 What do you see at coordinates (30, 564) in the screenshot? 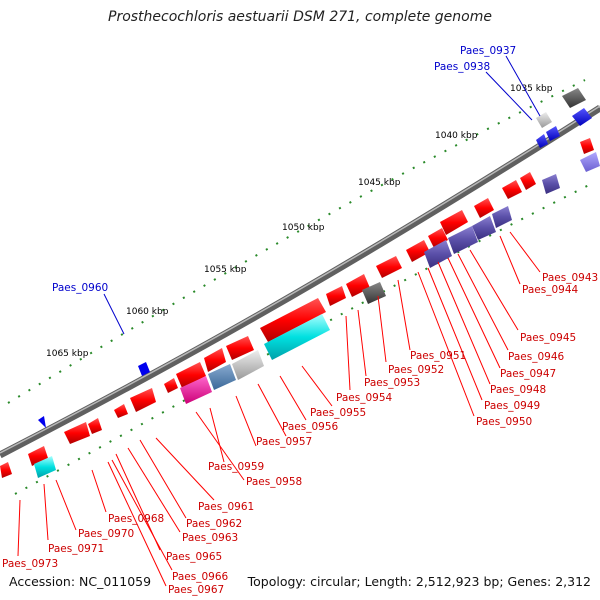
I see `gene-label: Paes_0973` at bounding box center [30, 564].